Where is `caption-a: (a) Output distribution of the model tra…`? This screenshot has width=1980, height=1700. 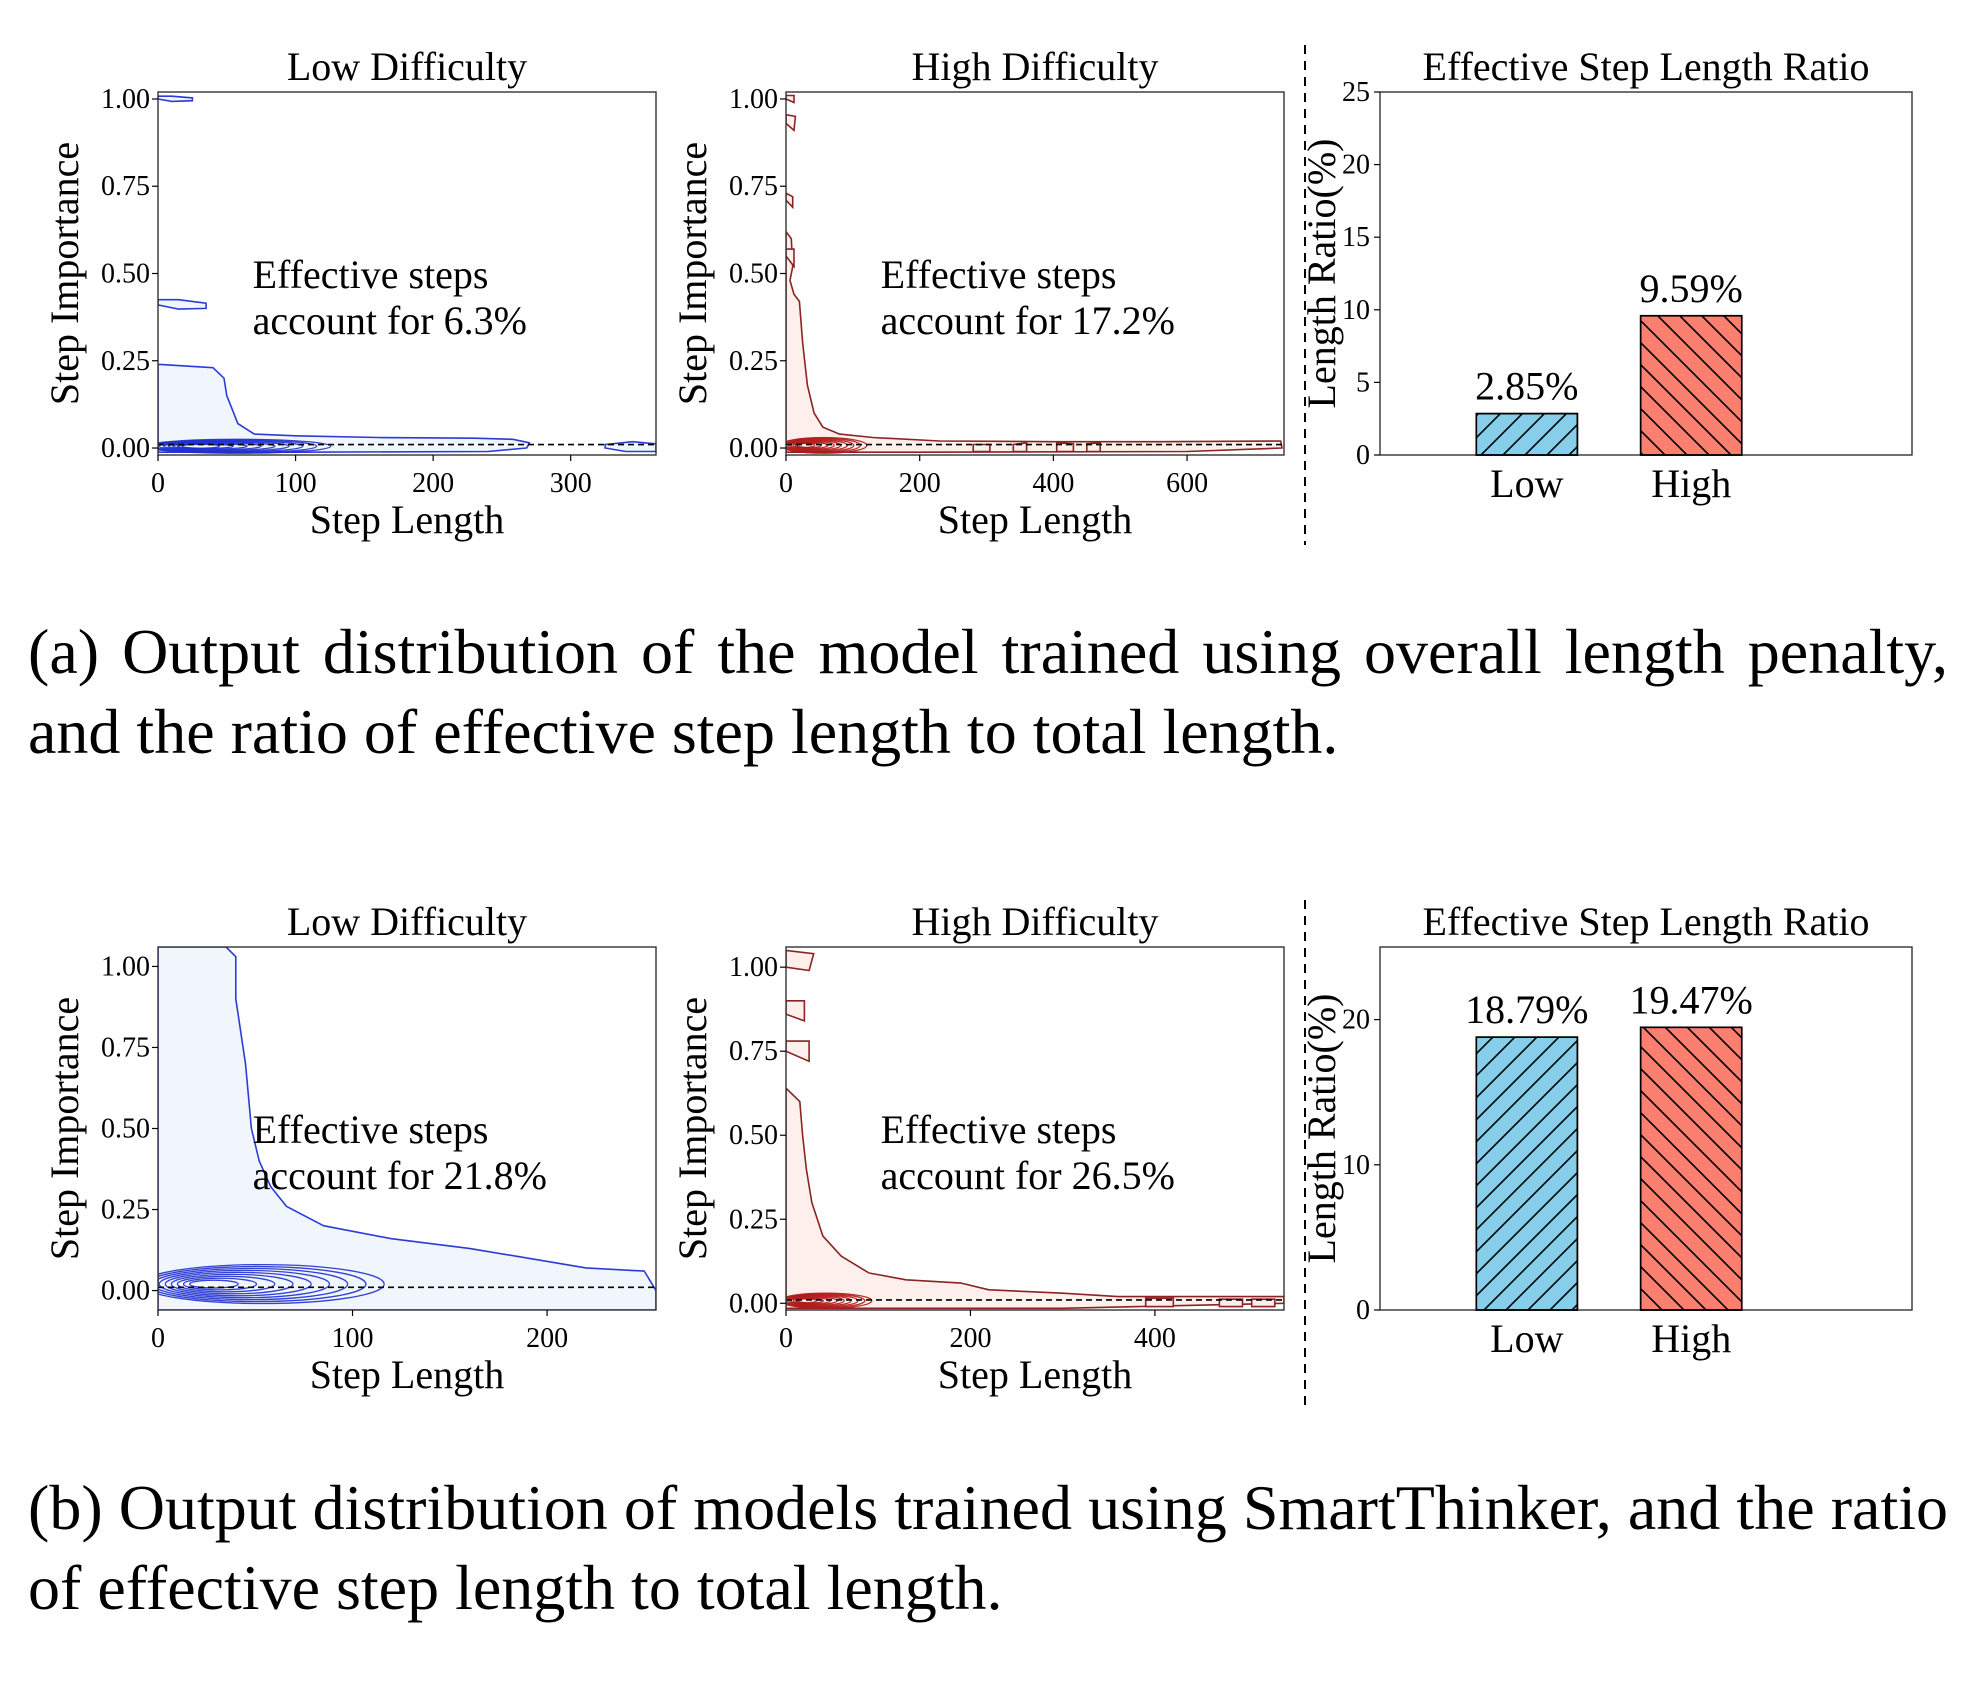
caption-a: (a) Output distribution of the model tra… is located at coordinates (988, 691).